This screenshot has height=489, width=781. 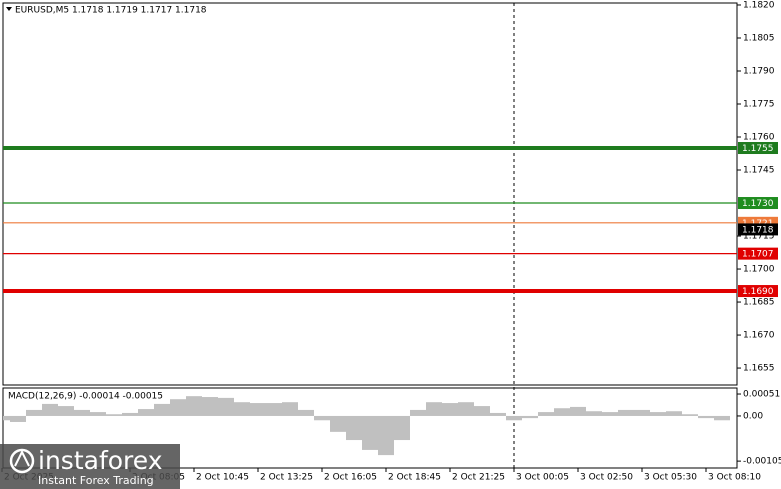 What do you see at coordinates (759, 237) in the screenshot?
I see `y-tick-label: 1.1715` at bounding box center [759, 237].